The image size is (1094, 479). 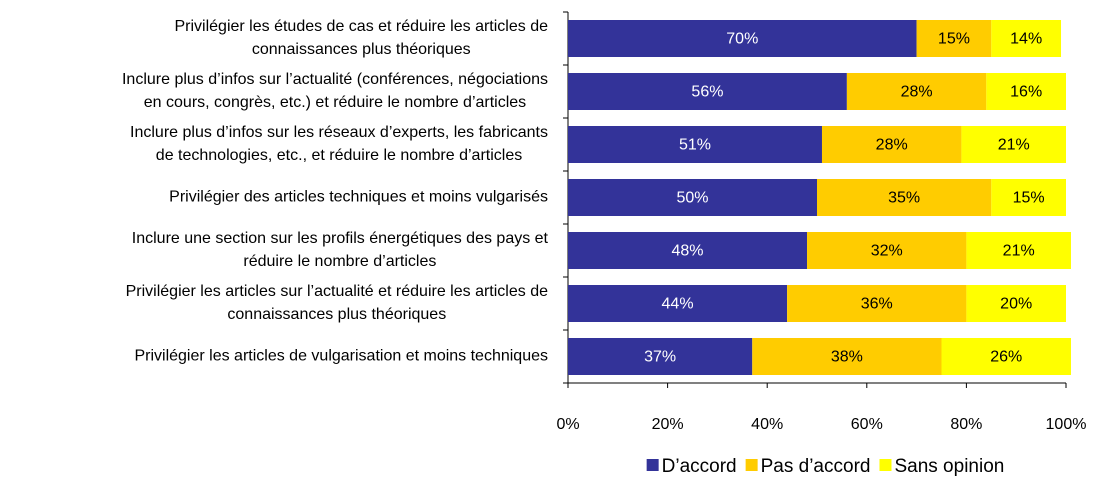 What do you see at coordinates (1066, 424) in the screenshot?
I see `x-tick-label: 100%` at bounding box center [1066, 424].